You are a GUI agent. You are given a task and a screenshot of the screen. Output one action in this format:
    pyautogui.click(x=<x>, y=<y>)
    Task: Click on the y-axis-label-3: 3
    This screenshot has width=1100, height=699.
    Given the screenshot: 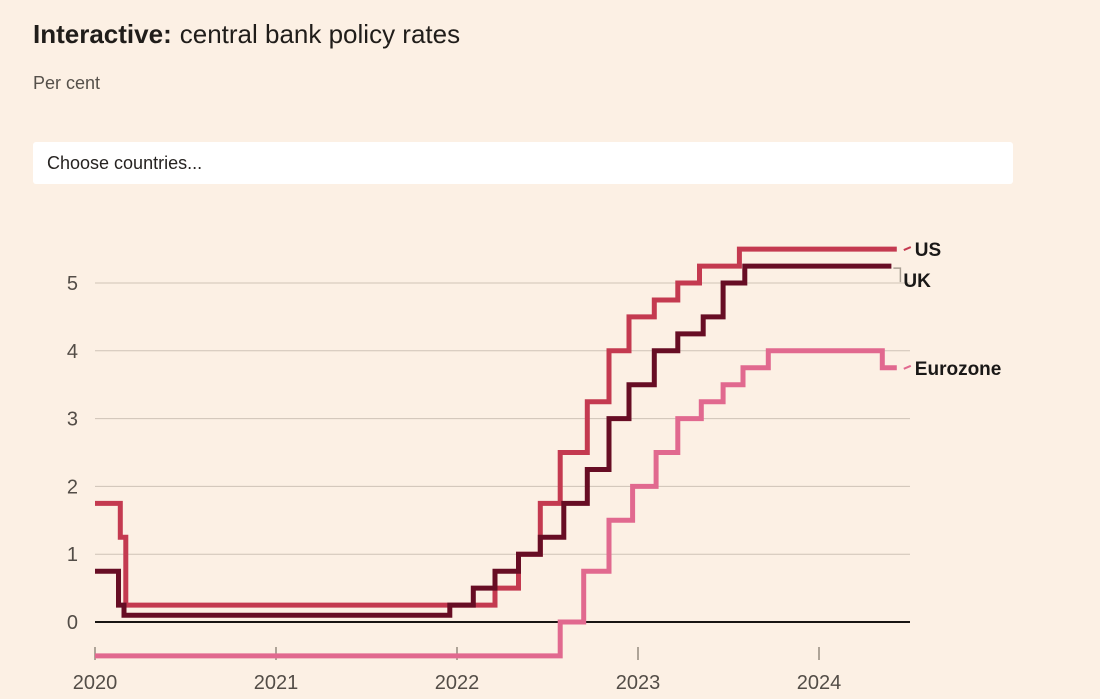 What is the action you would take?
    pyautogui.click(x=72, y=420)
    